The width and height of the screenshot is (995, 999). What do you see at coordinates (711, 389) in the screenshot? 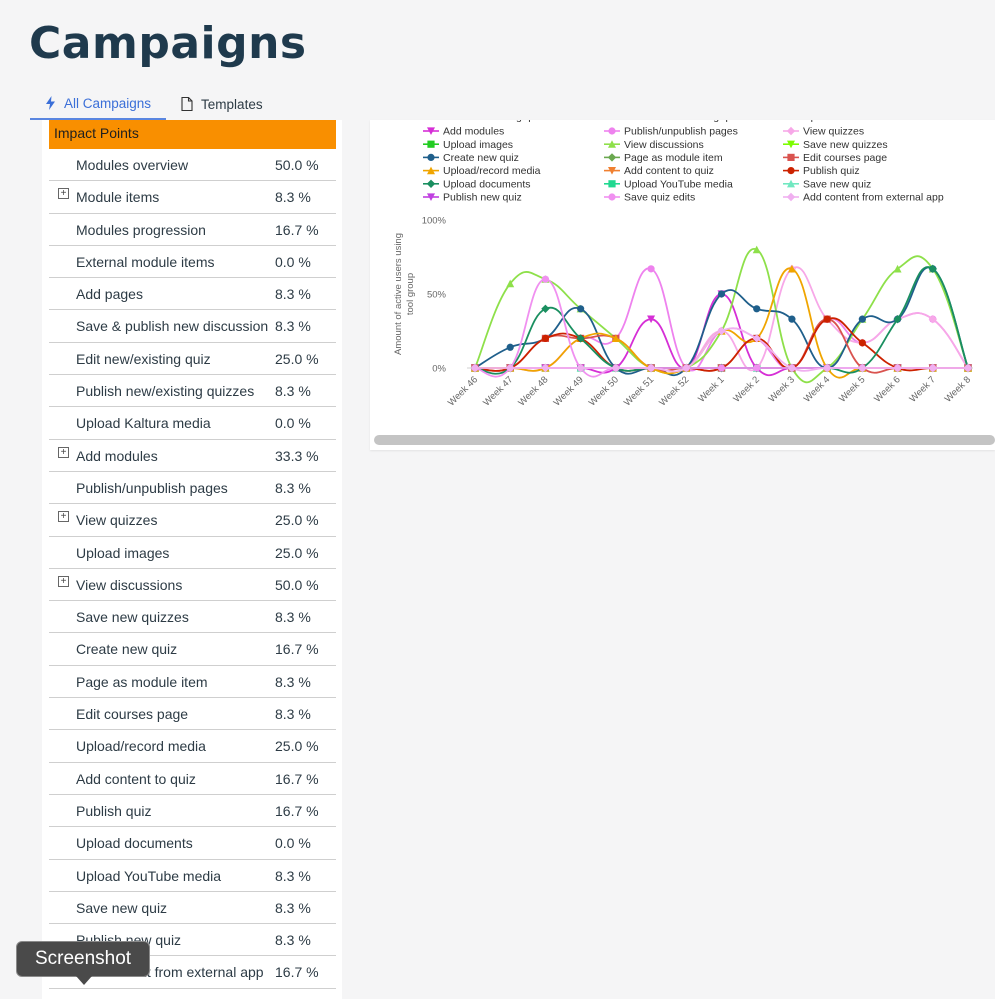
I see `x-tick-label: Week 1` at bounding box center [711, 389].